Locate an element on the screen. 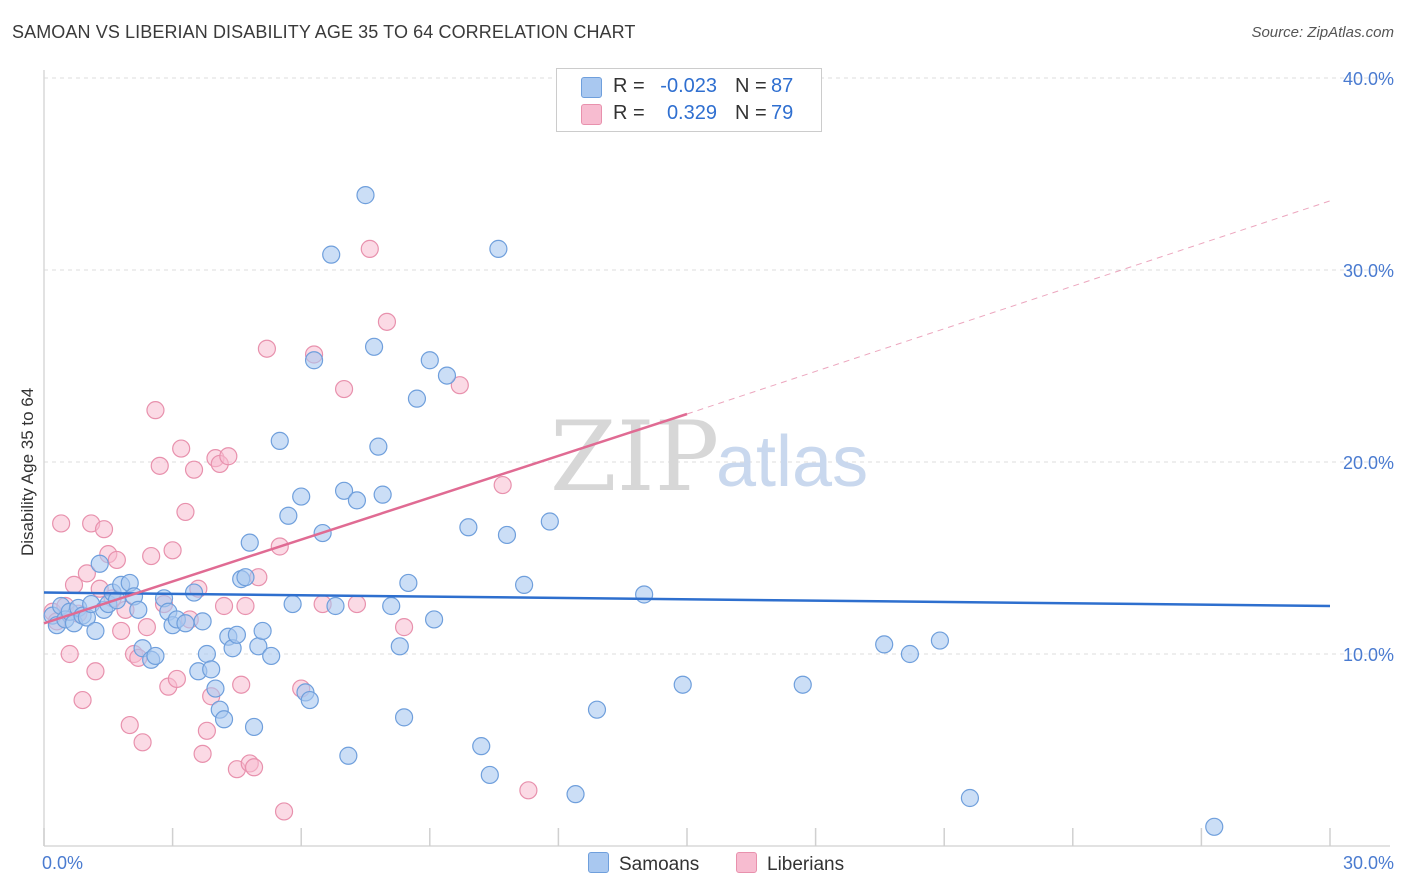  watermark: ZIP atlas is located at coordinates (709, 457).